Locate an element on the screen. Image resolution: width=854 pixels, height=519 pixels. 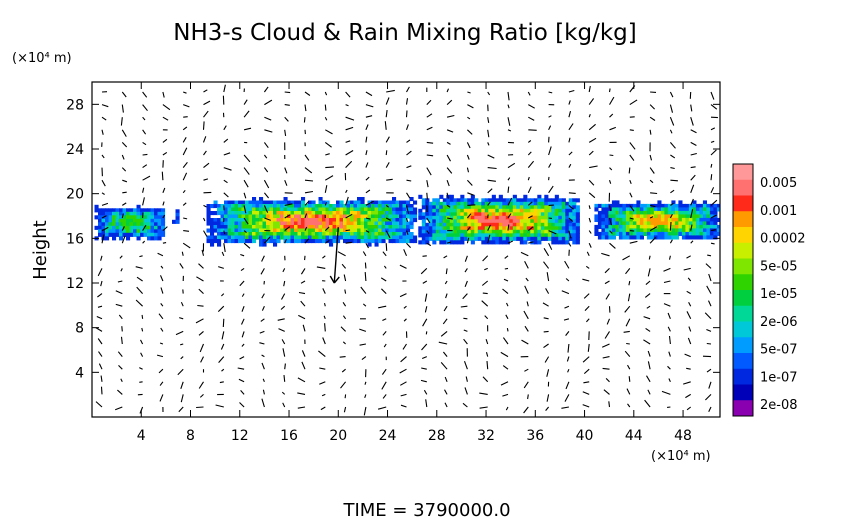
y-axis-unit: (×10⁴ m) is located at coordinates (42, 58).